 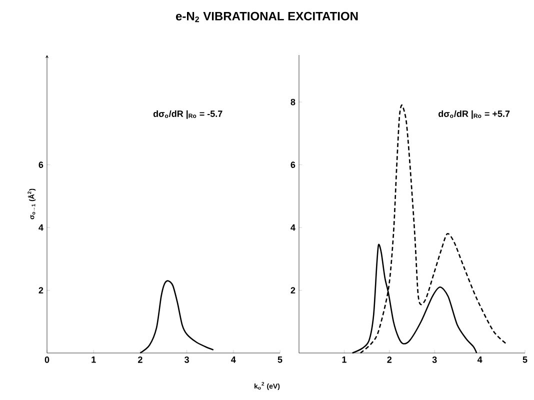 What do you see at coordinates (293, 102) in the screenshot?
I see `y-tick-label: 8` at bounding box center [293, 102].